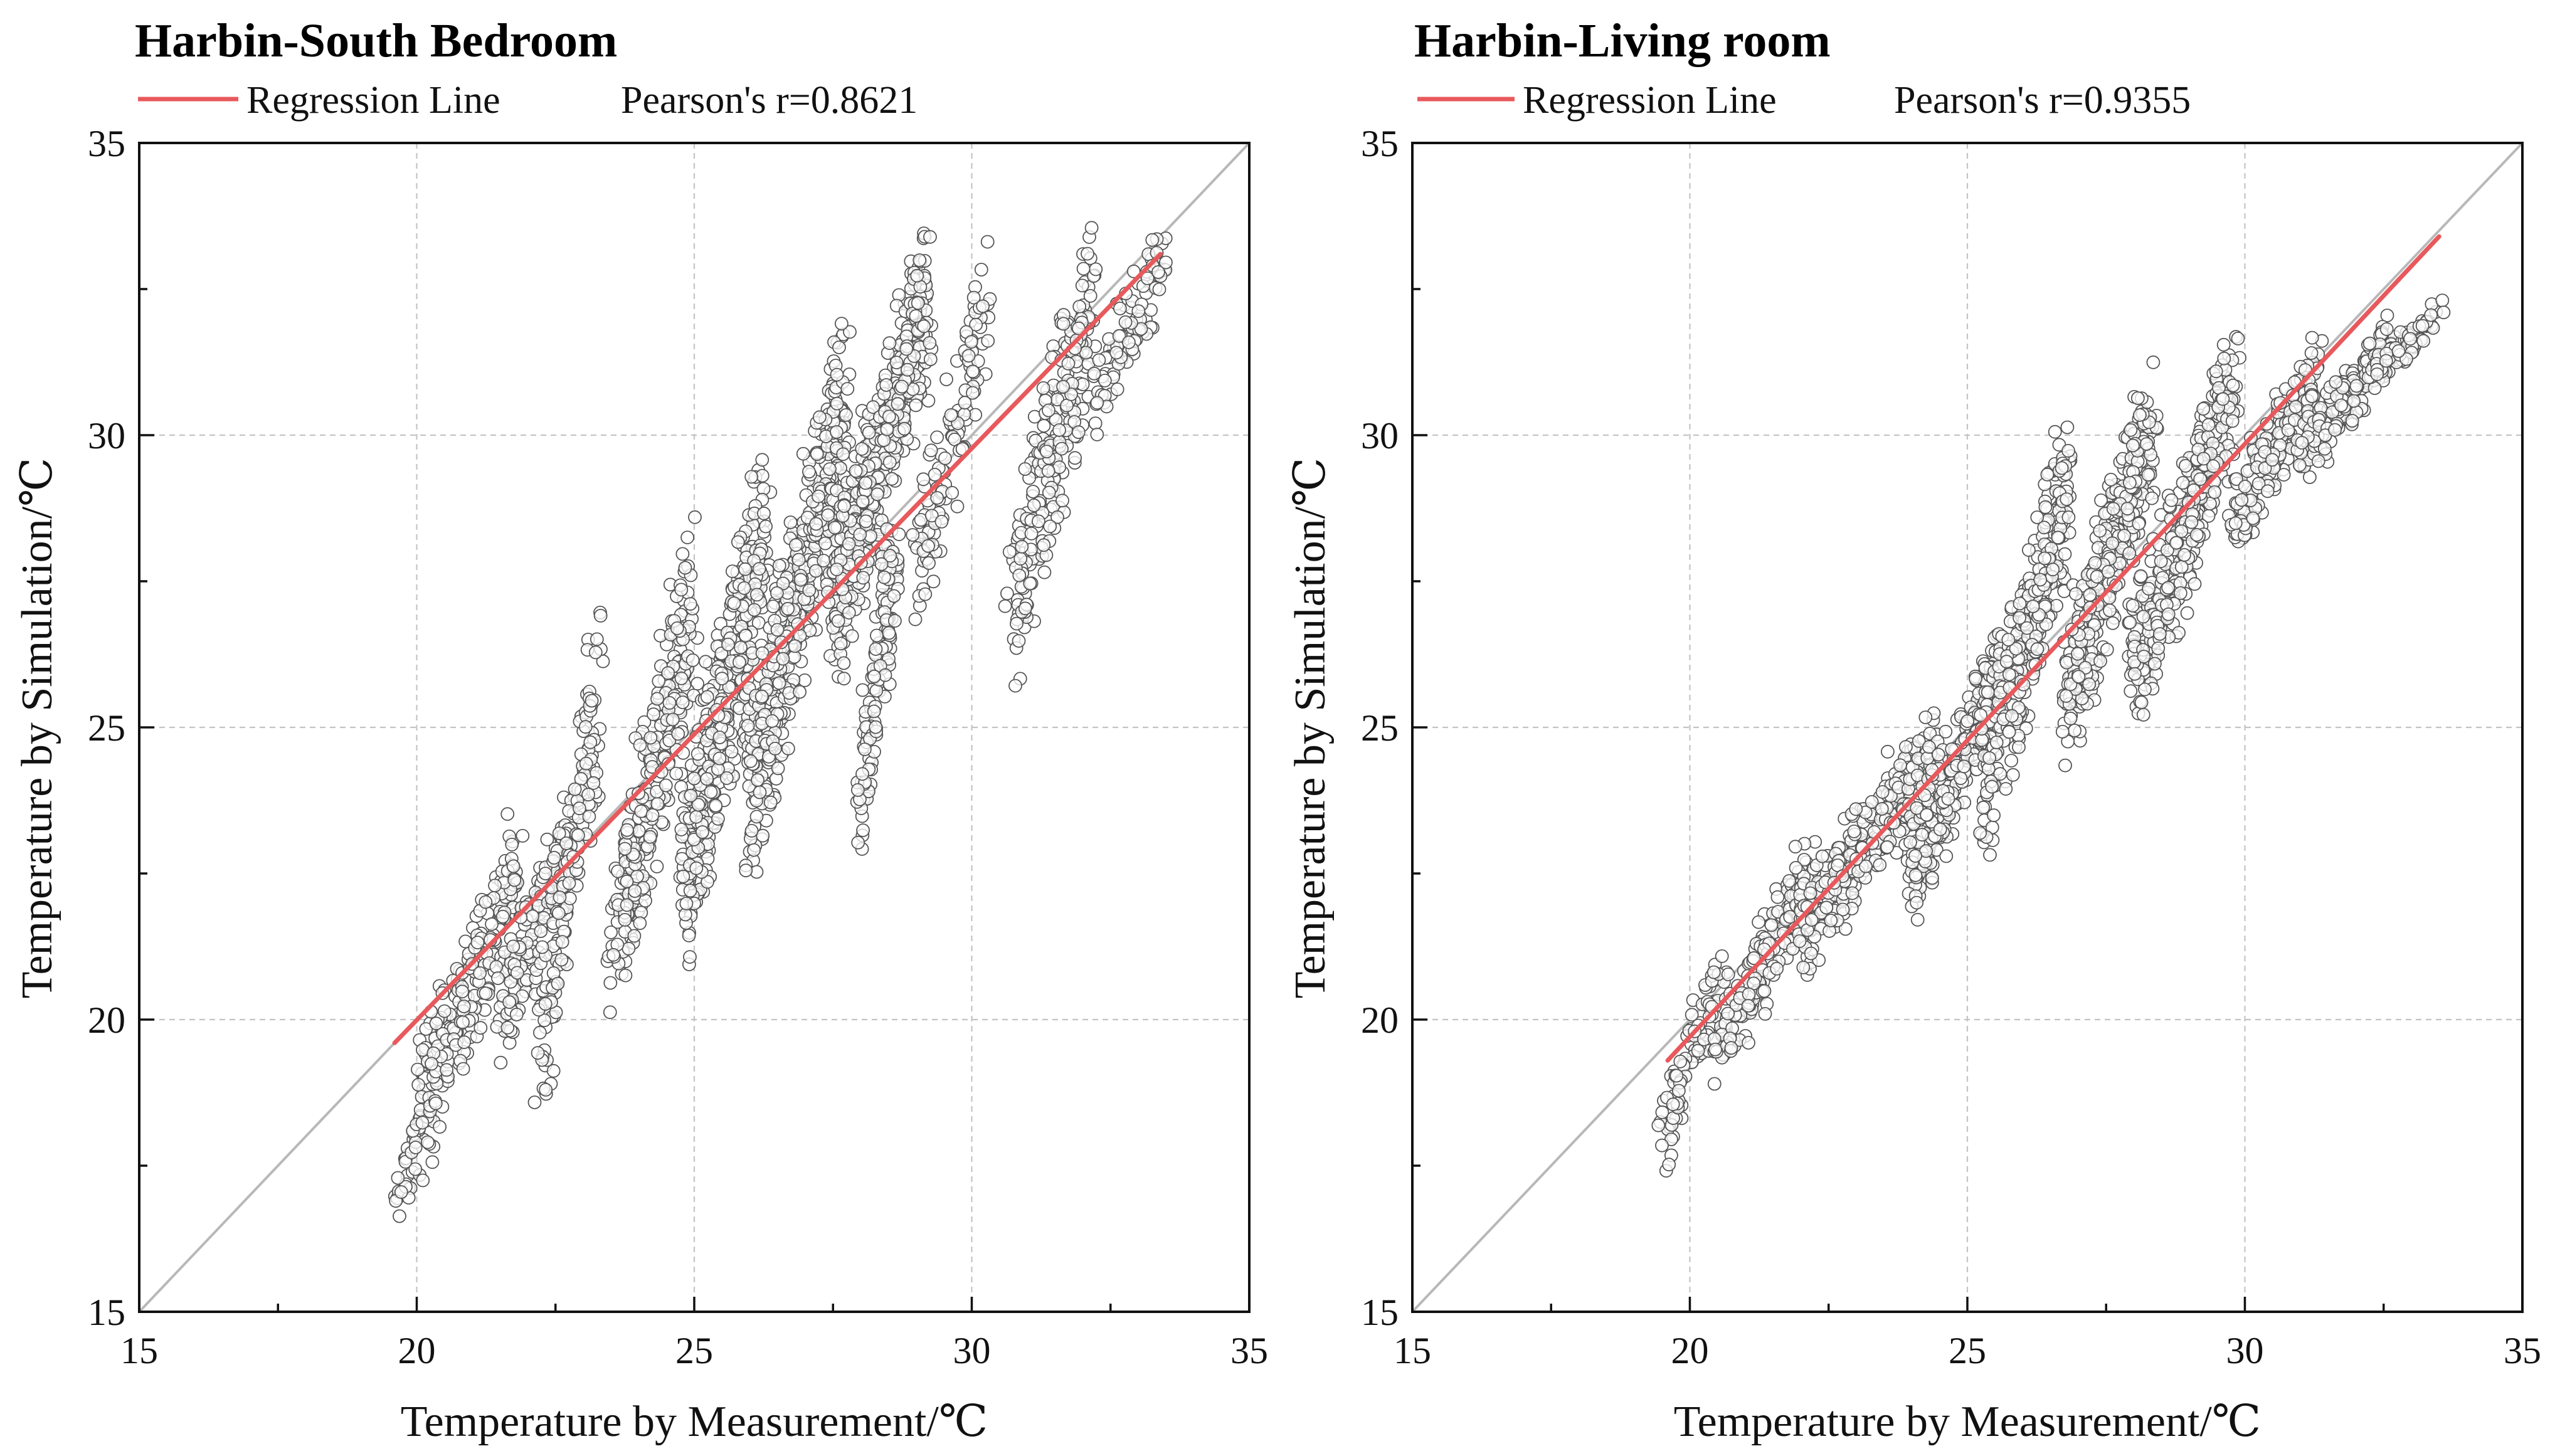 This screenshot has height=1456, width=2555. Describe the element at coordinates (106, 1313) in the screenshot. I see `y-tick-label: 15` at that location.